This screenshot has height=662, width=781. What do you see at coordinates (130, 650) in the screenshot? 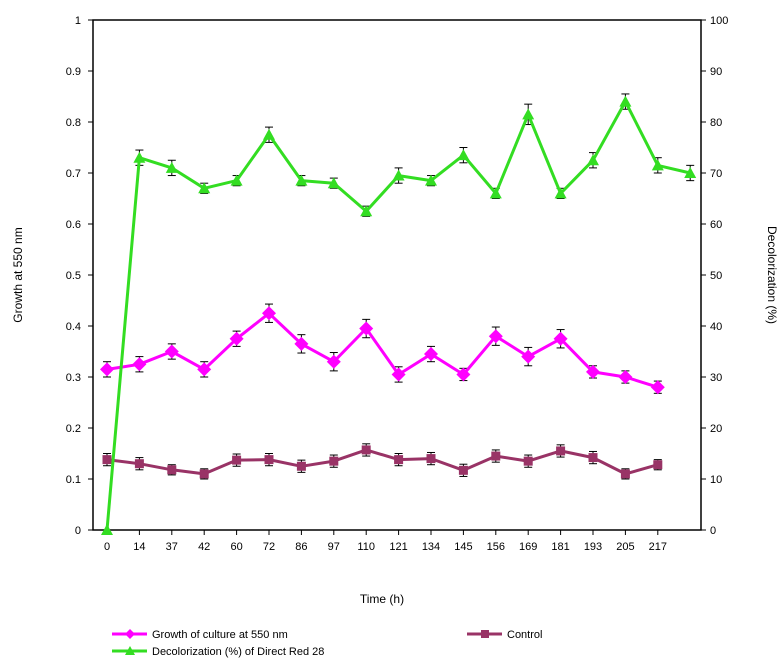
I see `legend-decolorization-marker` at bounding box center [130, 650].